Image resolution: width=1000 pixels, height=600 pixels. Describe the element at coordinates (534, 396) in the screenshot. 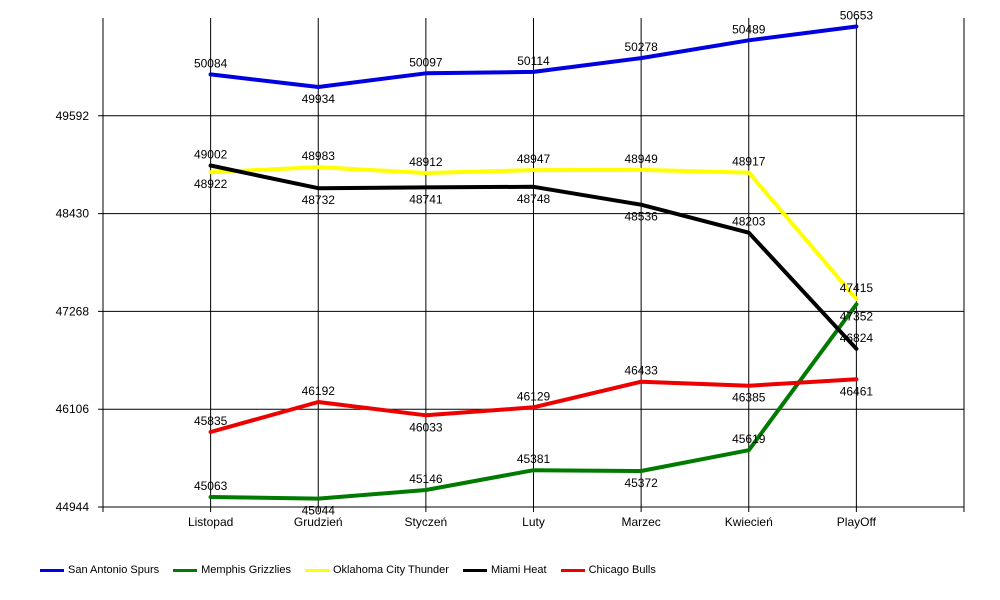

I see `data-label: 46129` at that location.